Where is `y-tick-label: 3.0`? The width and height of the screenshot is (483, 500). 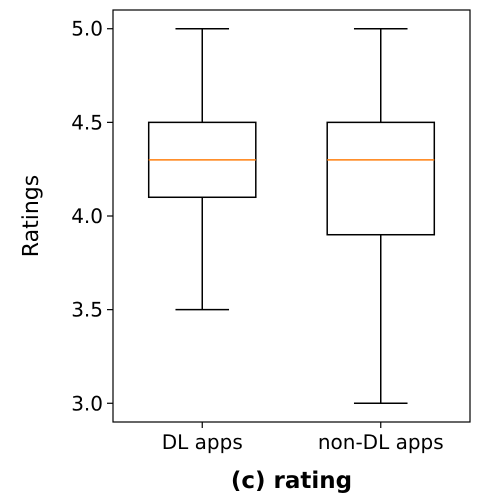
y-tick-label: 3.0 is located at coordinates (87, 403).